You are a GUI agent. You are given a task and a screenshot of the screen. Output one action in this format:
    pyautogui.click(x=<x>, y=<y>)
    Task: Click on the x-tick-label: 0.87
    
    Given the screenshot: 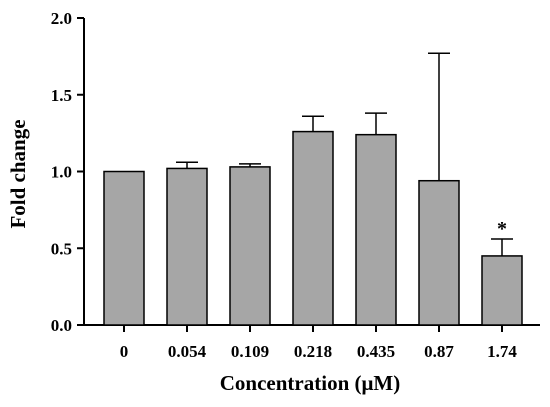 What is the action you would take?
    pyautogui.click(x=439, y=351)
    